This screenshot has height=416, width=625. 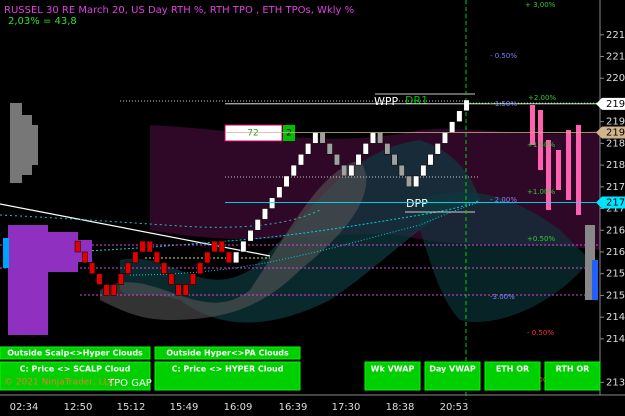 What do you see at coordinates (542, 98) in the screenshot?
I see `level-label: +2.00%` at bounding box center [542, 98].